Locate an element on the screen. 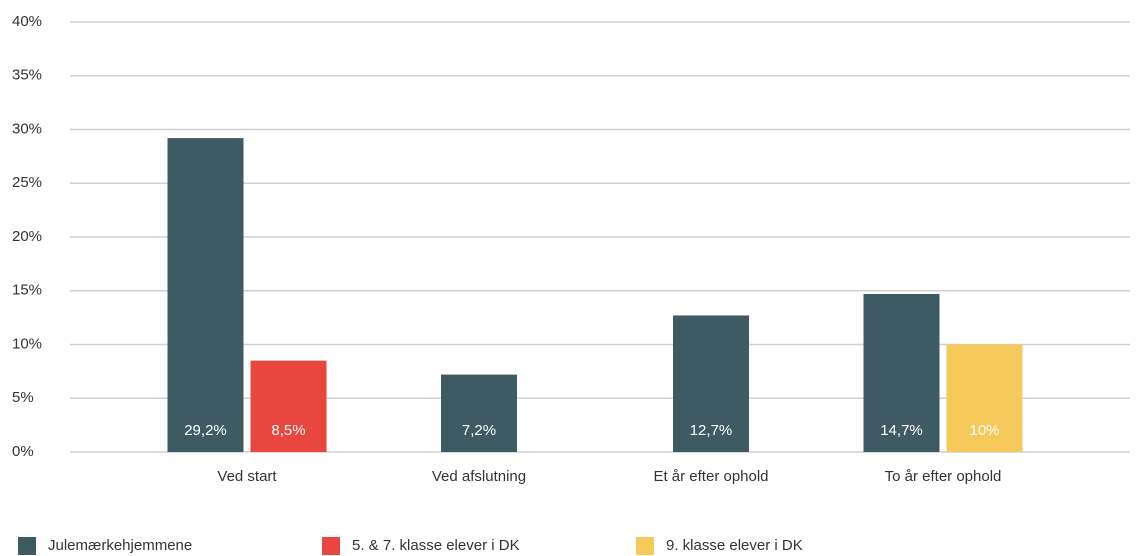  value-label: 12,7% is located at coordinates (711, 430).